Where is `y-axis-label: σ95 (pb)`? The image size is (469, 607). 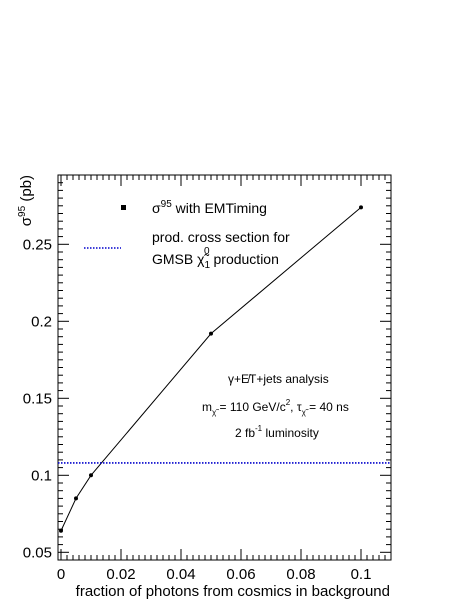
y-axis-label: σ95 (pb) is located at coordinates (26, 200).